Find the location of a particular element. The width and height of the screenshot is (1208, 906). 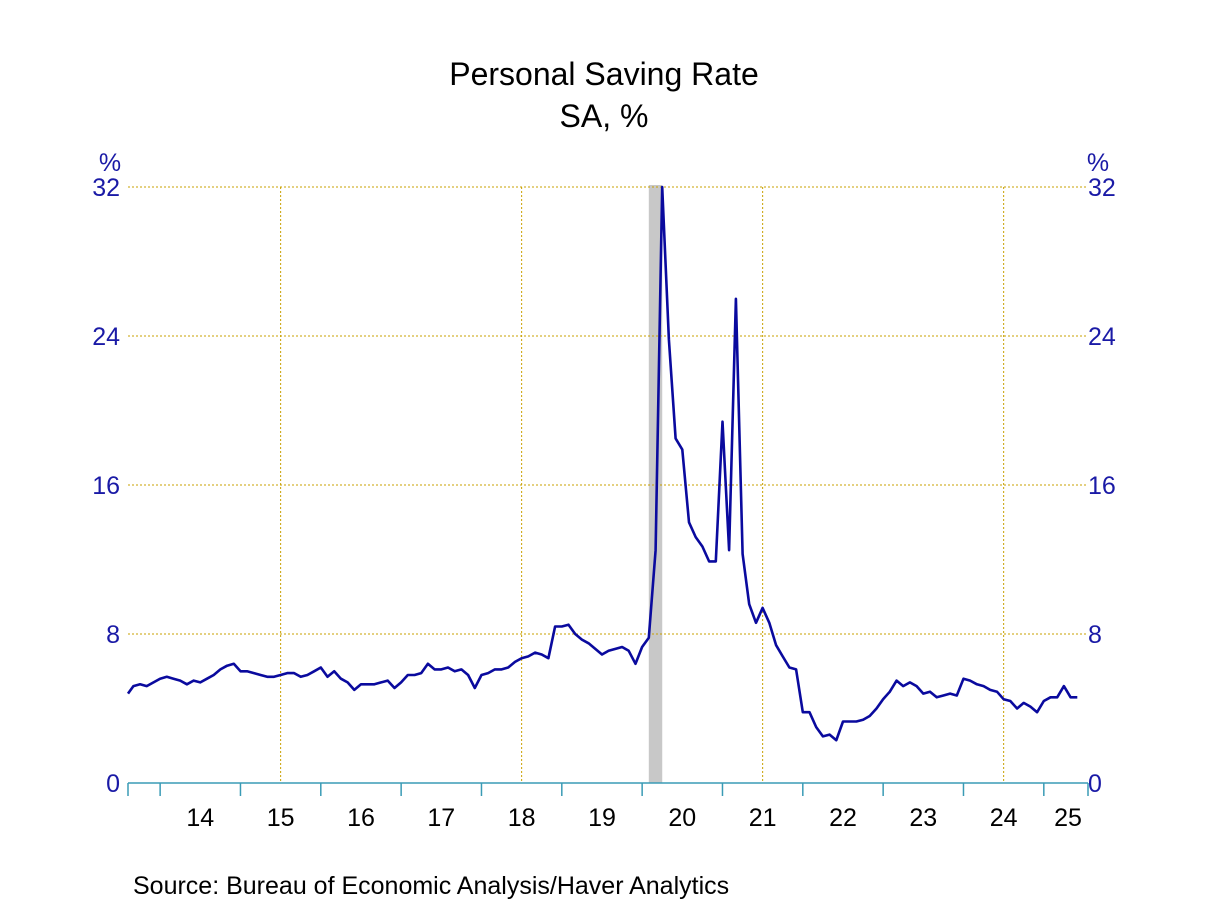

y-unit-label-left: % is located at coordinates (110, 163).